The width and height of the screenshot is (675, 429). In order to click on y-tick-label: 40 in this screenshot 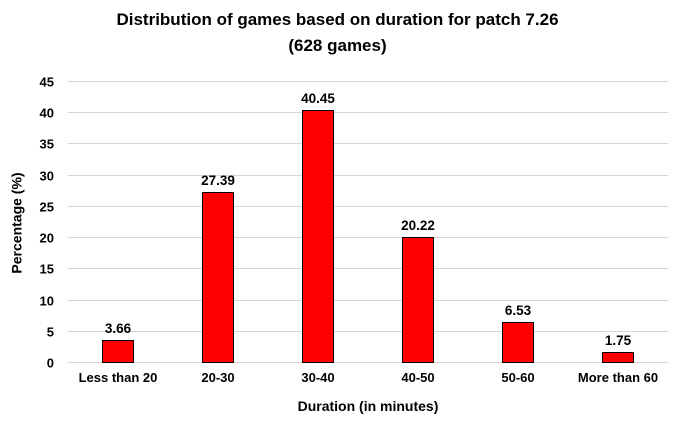, I will do `click(46, 113)`.